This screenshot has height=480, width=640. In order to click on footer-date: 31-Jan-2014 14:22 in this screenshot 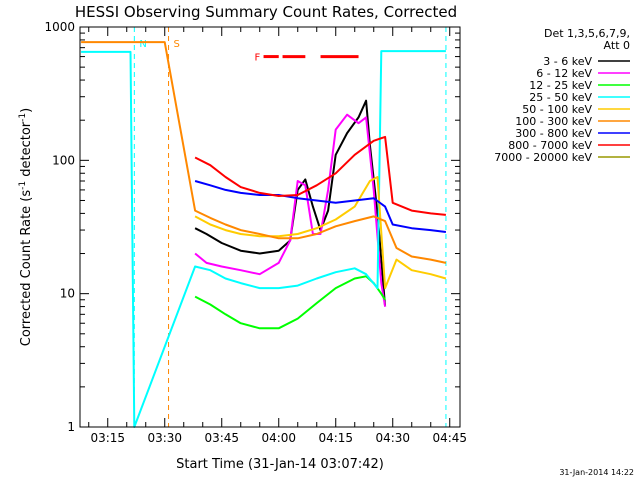, I will do `click(596, 472)`.